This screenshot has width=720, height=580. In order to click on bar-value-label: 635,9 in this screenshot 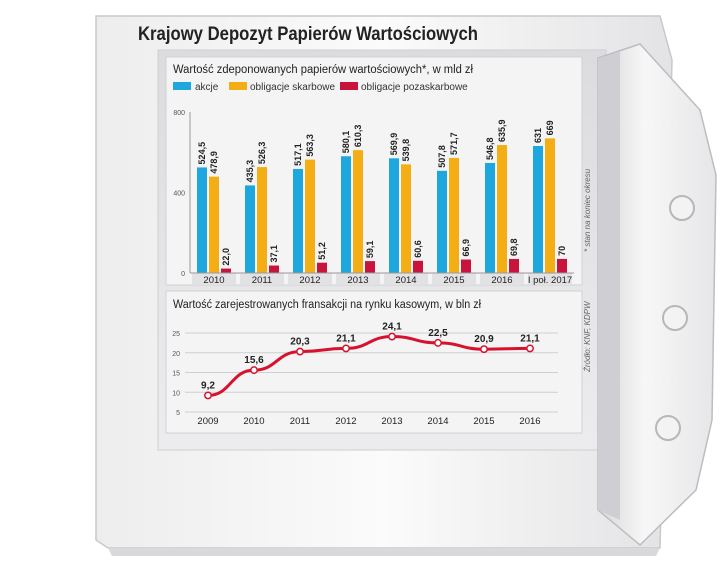, I will do `click(502, 130)`.